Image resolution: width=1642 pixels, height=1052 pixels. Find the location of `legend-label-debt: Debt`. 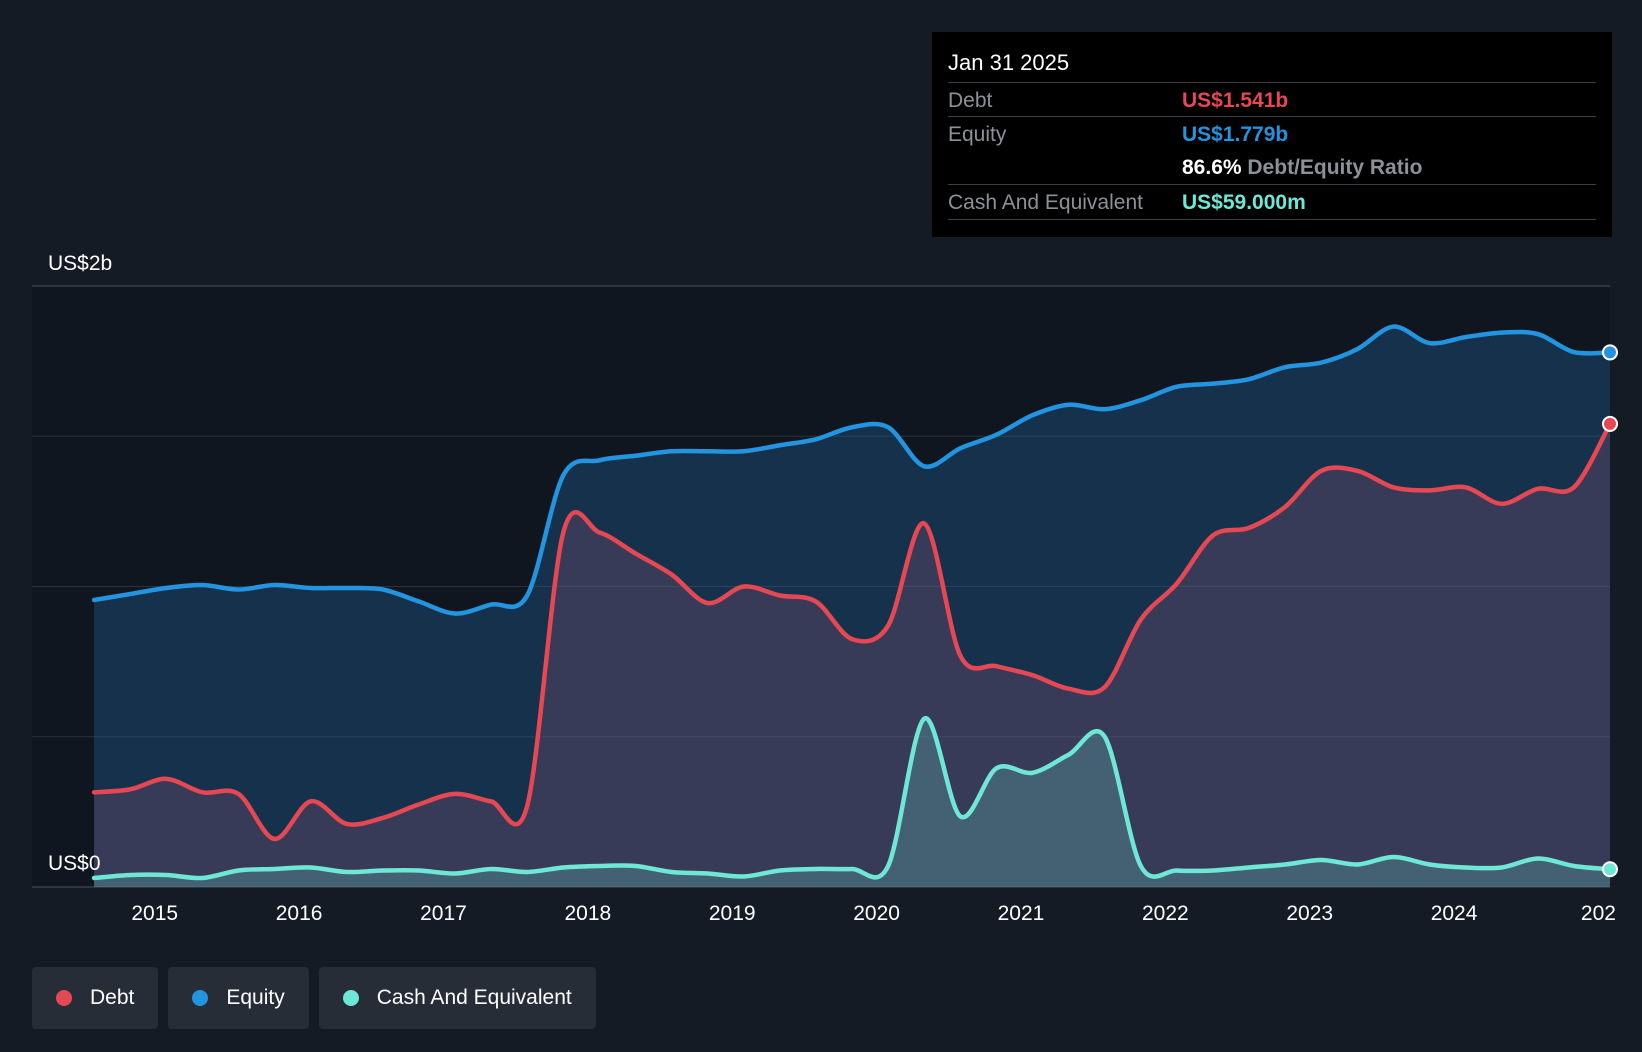

legend-label-debt: Debt is located at coordinates (112, 997).